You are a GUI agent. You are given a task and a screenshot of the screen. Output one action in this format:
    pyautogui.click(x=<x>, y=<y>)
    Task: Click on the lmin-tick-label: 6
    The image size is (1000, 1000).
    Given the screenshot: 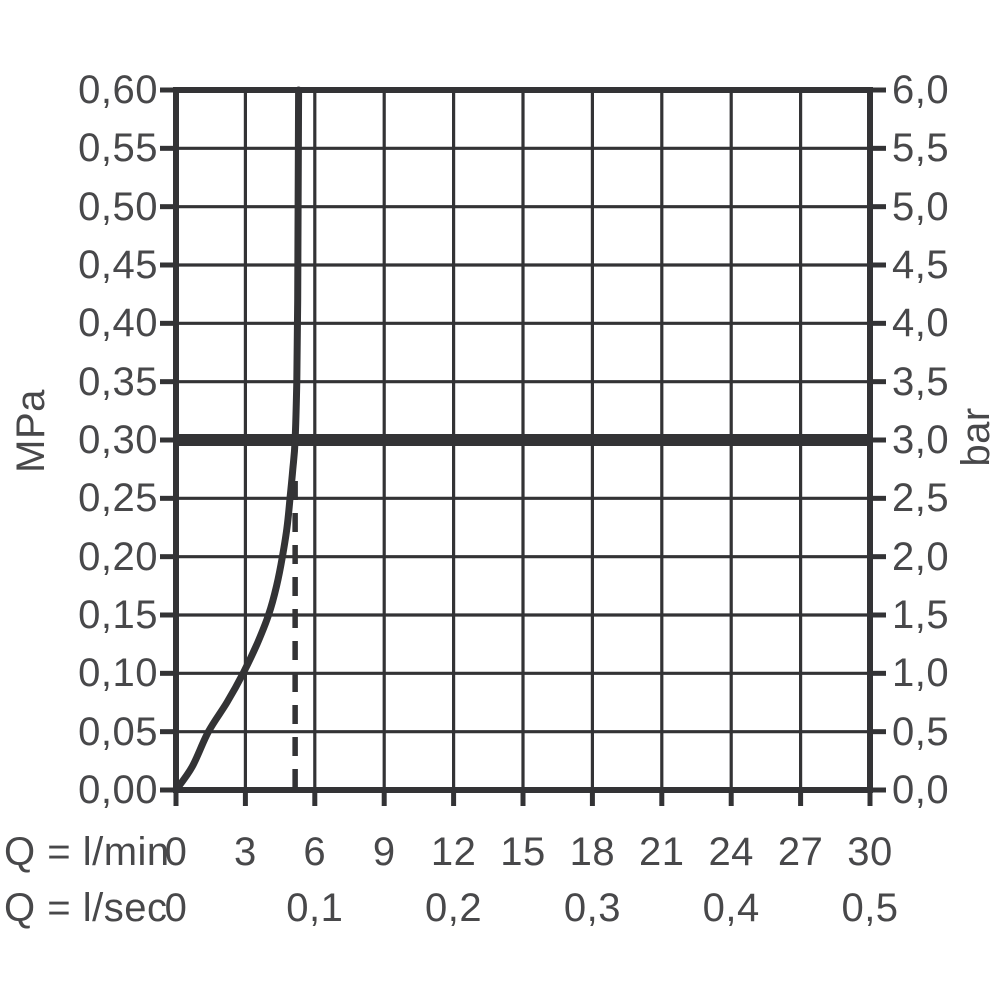 What is the action you would take?
    pyautogui.click(x=315, y=852)
    